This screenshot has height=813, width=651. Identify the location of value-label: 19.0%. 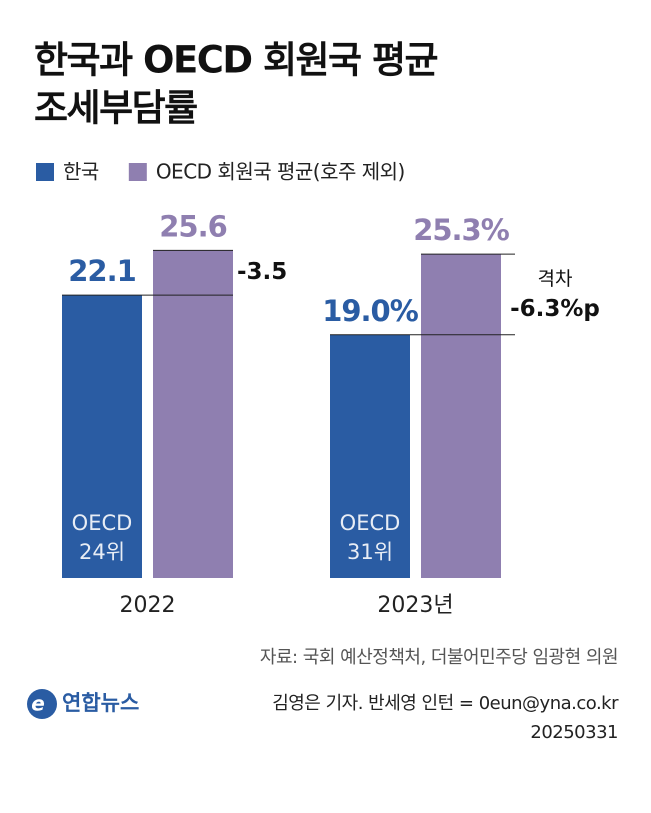
(370, 311).